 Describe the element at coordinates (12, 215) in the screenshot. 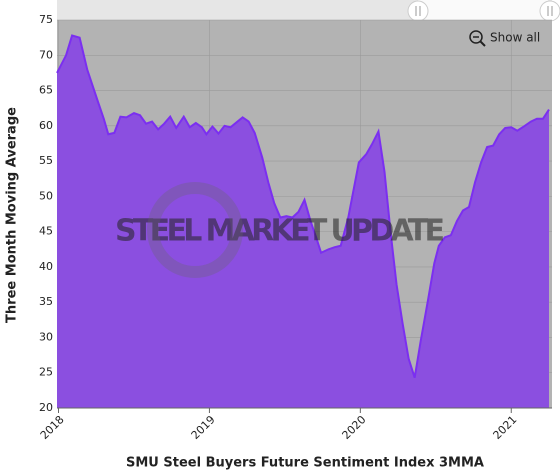

I see `y-axis-title: Three Month Moving Average` at that location.